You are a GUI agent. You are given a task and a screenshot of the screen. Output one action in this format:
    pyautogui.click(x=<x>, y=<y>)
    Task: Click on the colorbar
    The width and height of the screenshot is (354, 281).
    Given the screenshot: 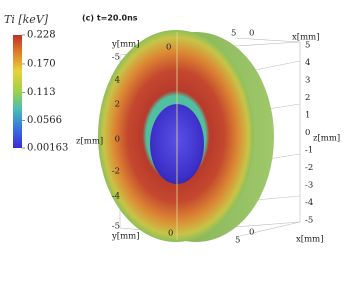 What is the action you would take?
    pyautogui.click(x=17, y=91)
    